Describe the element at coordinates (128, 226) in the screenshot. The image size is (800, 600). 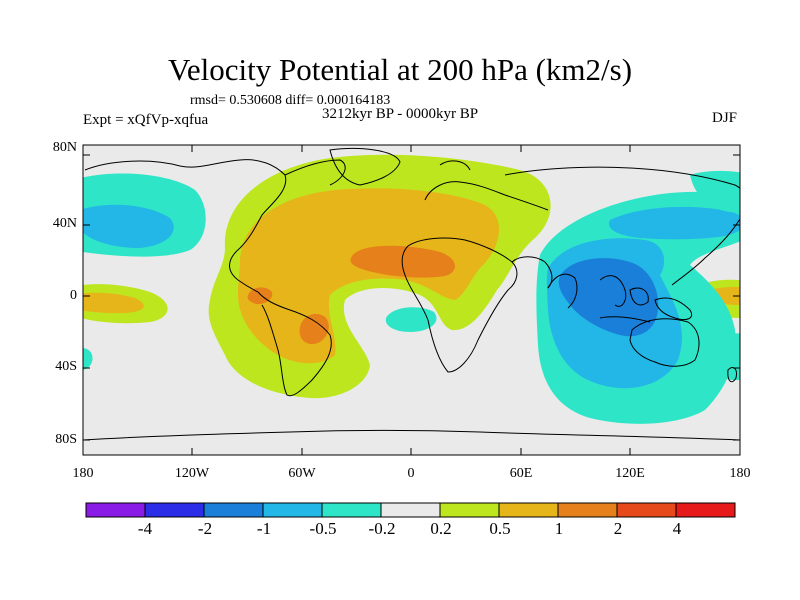
I see `negative-region-05-npac-west` at that location.